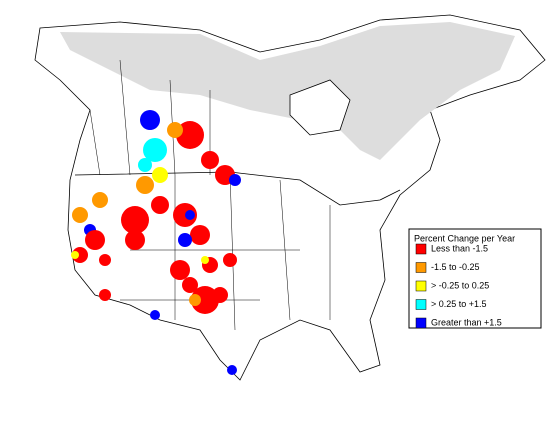  Describe the element at coordinates (459, 248) in the screenshot. I see `legend-label: Less than -1.5` at that location.